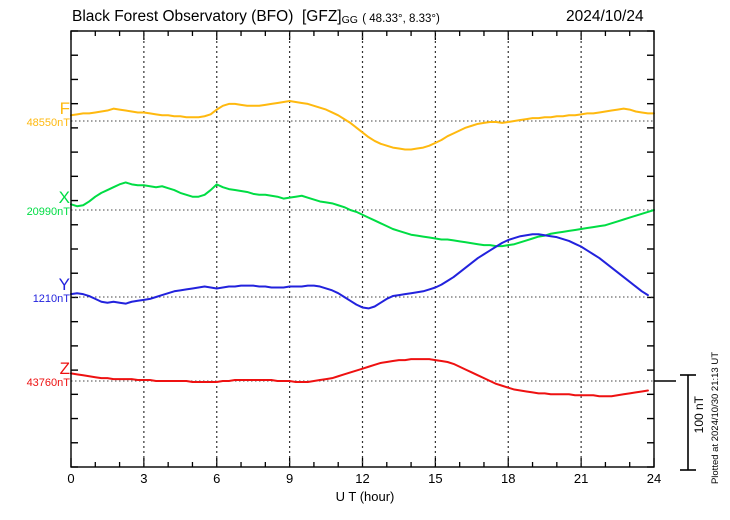  What do you see at coordinates (675, 422) in the screenshot?
I see `scale-bar` at bounding box center [675, 422].